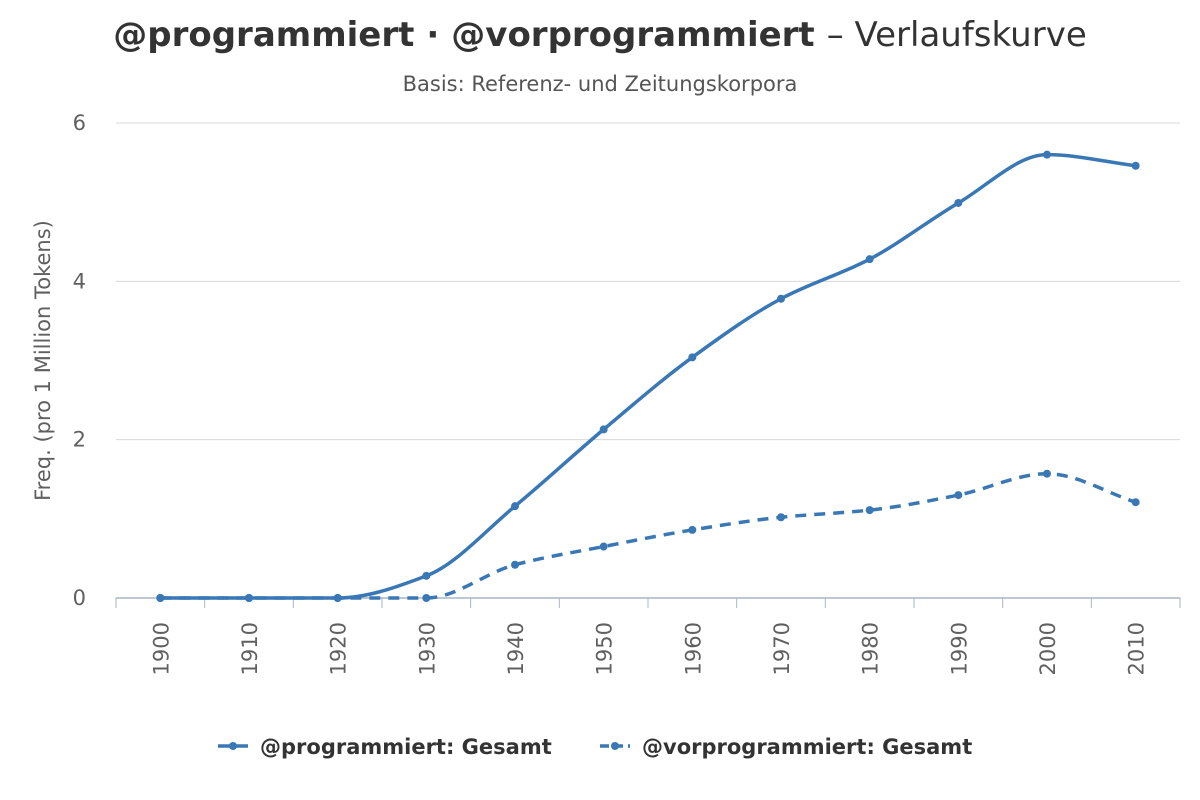  I want to click on x-tick-label: 1990, so click(959, 648).